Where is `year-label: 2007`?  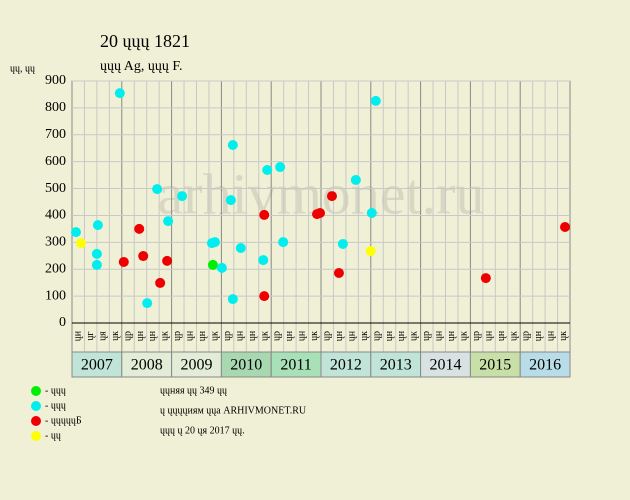 year-label: 2007 is located at coordinates (97, 365).